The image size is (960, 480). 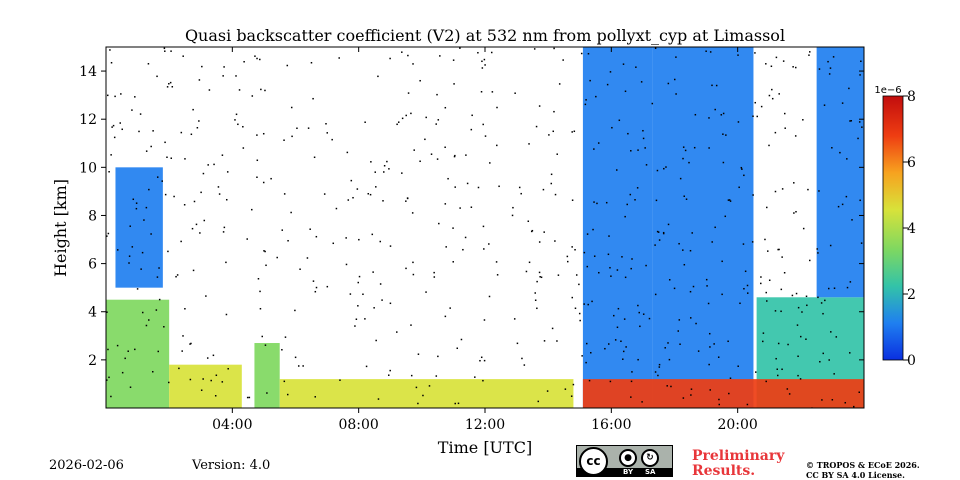 What do you see at coordinates (358, 425) in the screenshot?
I see `x-tick-label: 08:00` at bounding box center [358, 425].